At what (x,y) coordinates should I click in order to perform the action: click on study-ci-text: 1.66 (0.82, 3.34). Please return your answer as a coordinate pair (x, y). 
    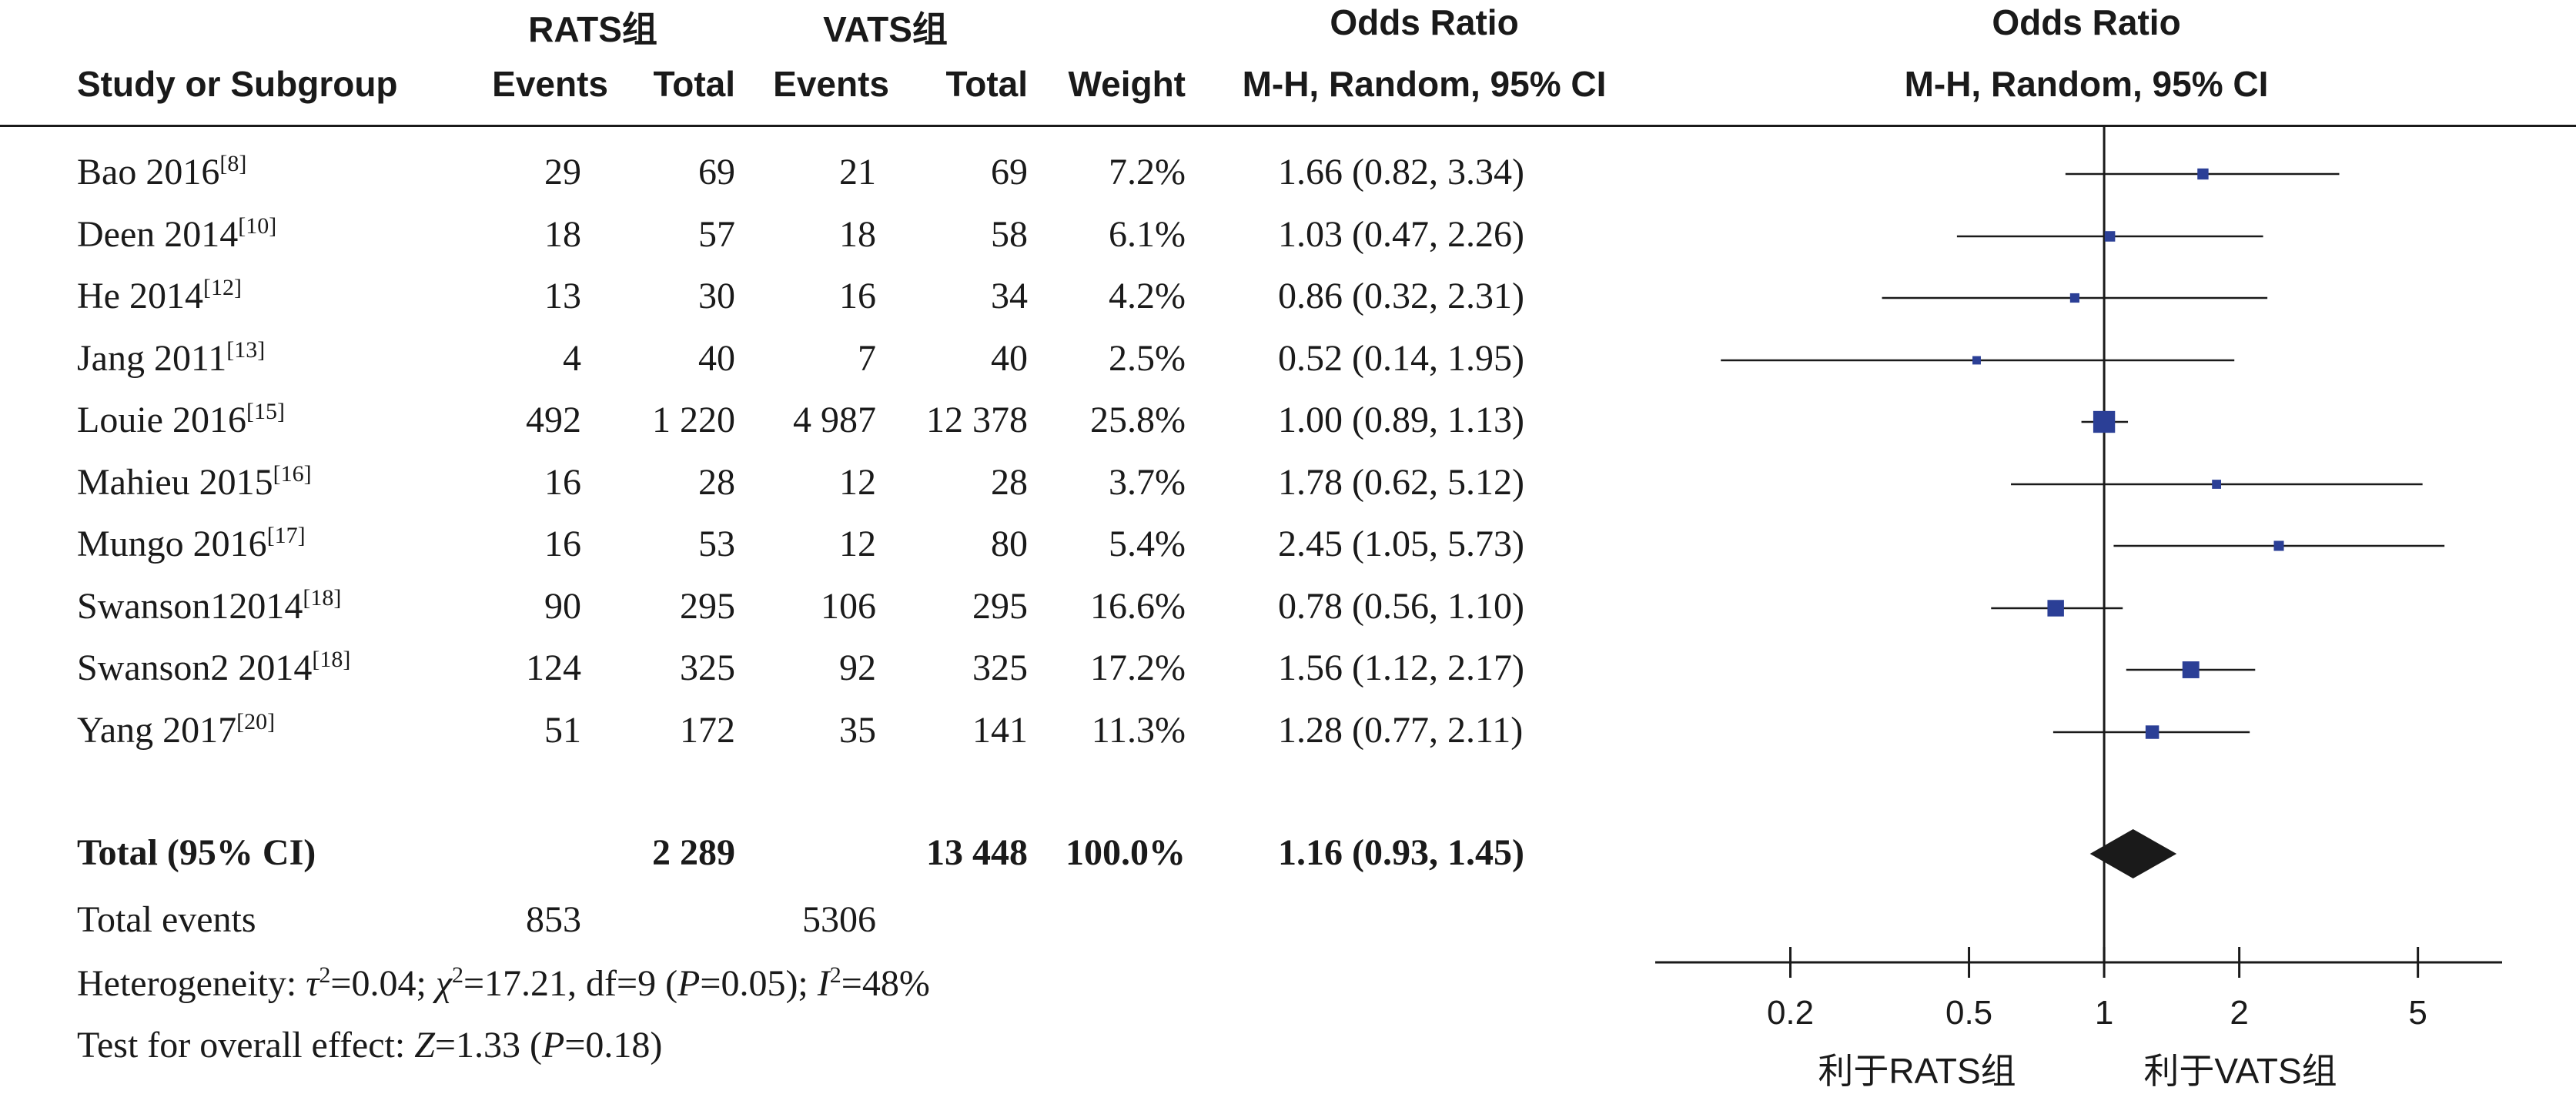
    Looking at the image, I should click on (1401, 172).